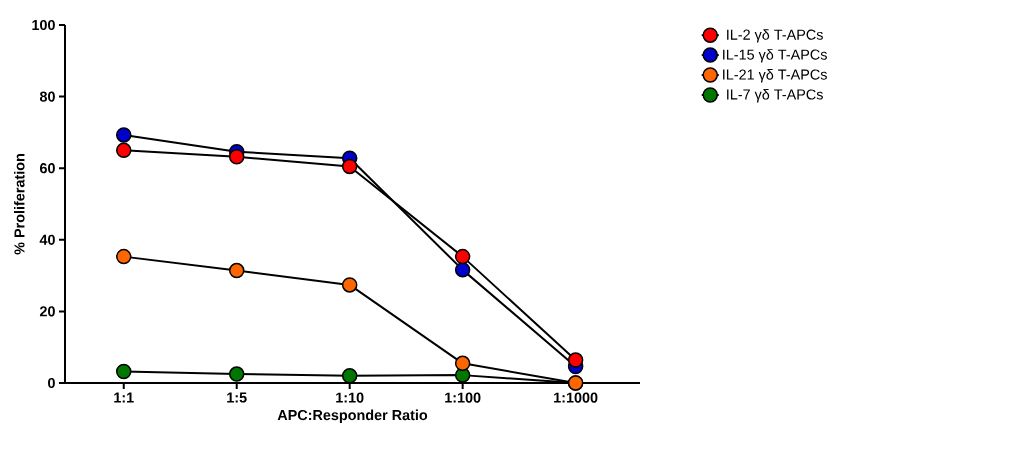  Describe the element at coordinates (352, 416) in the screenshot. I see `x-axis-title: APC:Responder Ratio` at that location.